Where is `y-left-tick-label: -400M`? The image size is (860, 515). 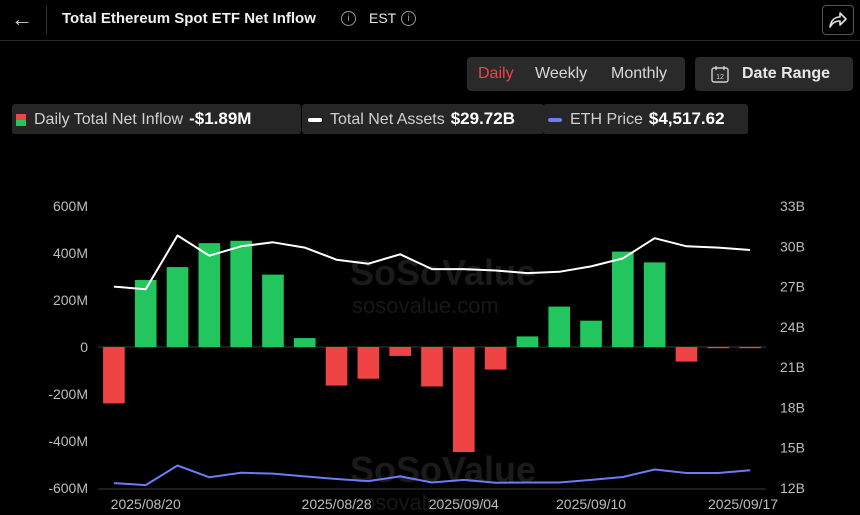
y-left-tick-label: -400M is located at coordinates (68, 441).